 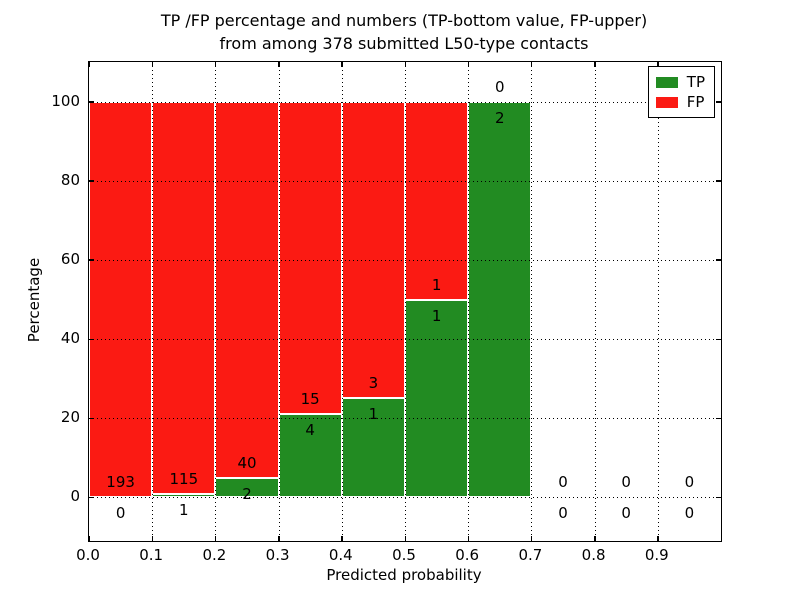 I want to click on x-tick-label: 0.8, so click(x=593, y=555).